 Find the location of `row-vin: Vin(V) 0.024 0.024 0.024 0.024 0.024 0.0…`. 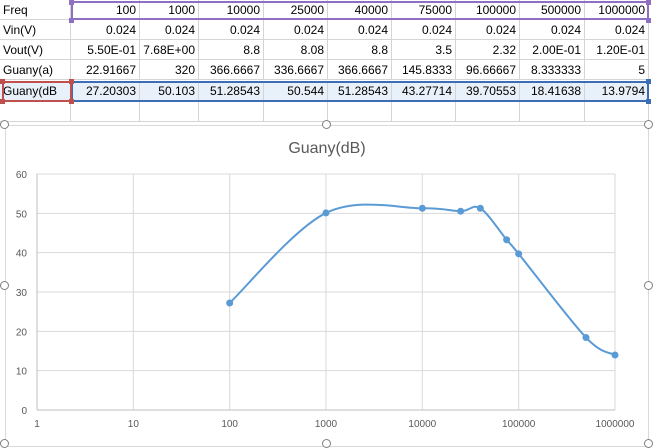

row-vin: Vin(V) 0.024 0.024 0.024 0.024 0.024 0.0… is located at coordinates (328, 30).